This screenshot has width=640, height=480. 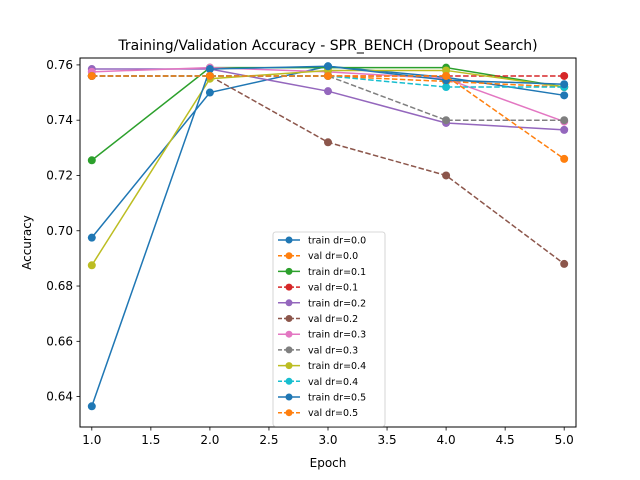 What do you see at coordinates (333, 350) in the screenshot?
I see `legend-label: val dr=0.3` at bounding box center [333, 350].